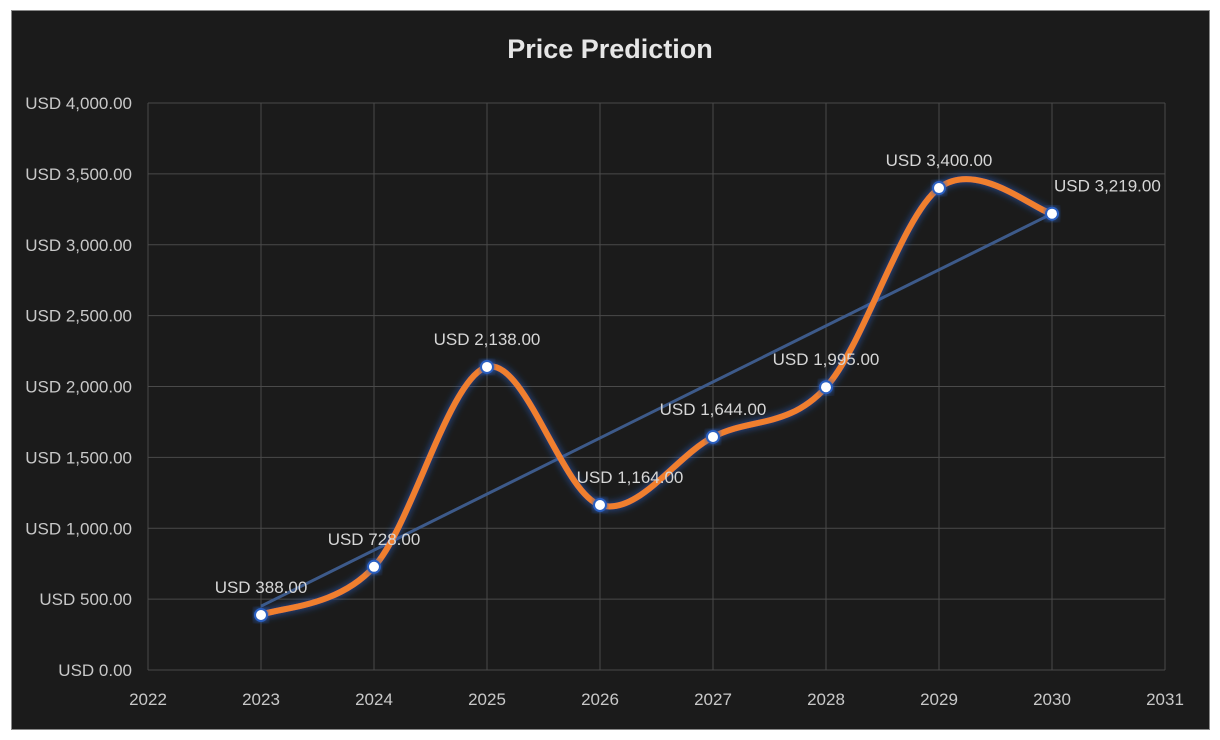 This screenshot has height=740, width=1220. I want to click on y-tick-label: USD 1,000.00, so click(78, 528).